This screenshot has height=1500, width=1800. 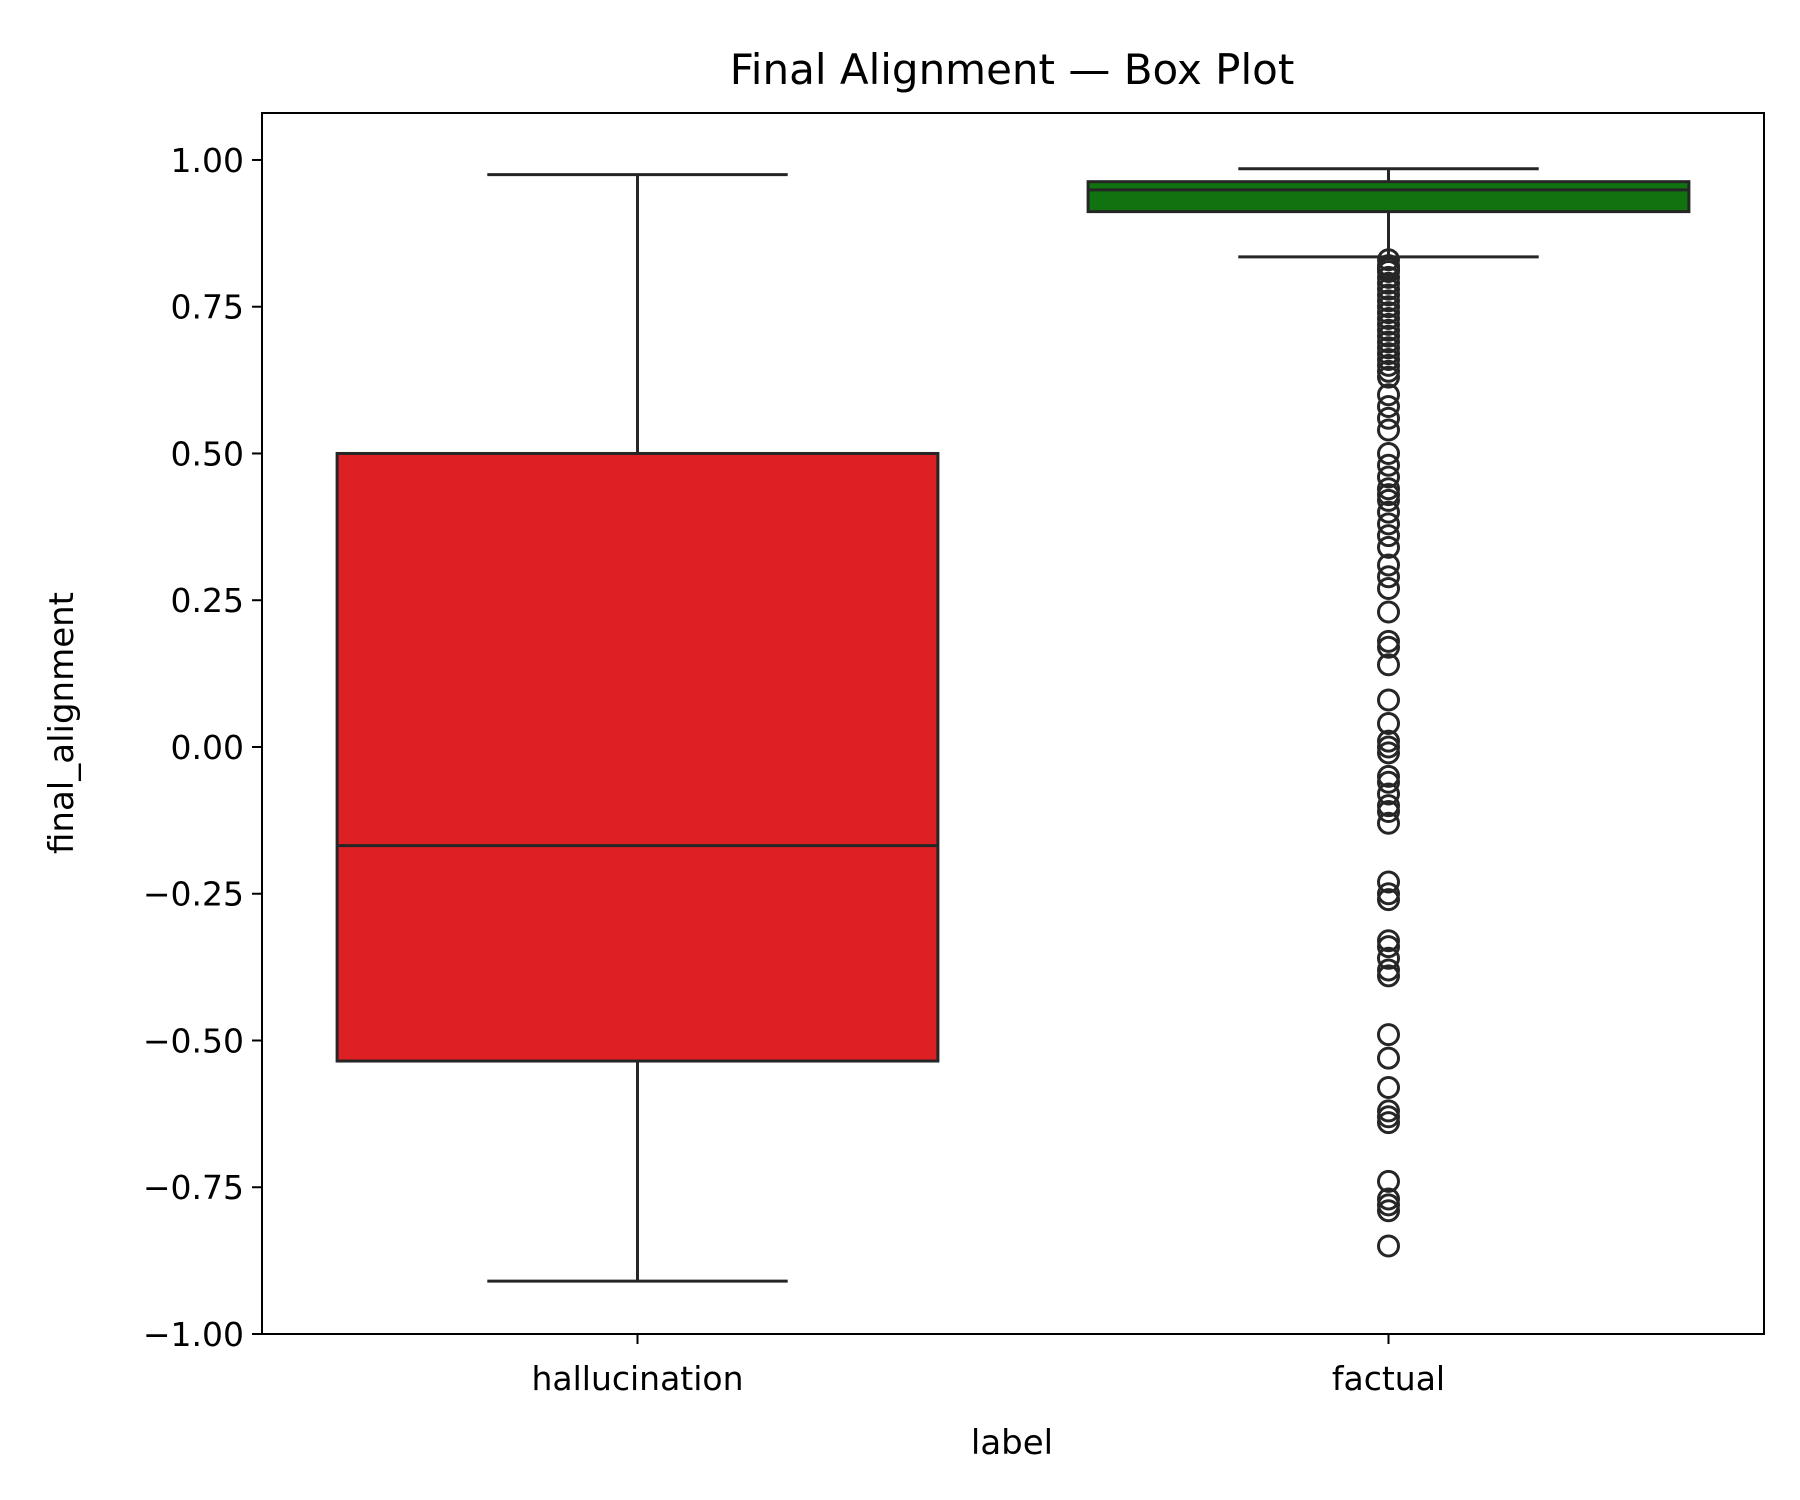 What do you see at coordinates (62, 723) in the screenshot?
I see `y-axis-label: final_alignment` at bounding box center [62, 723].